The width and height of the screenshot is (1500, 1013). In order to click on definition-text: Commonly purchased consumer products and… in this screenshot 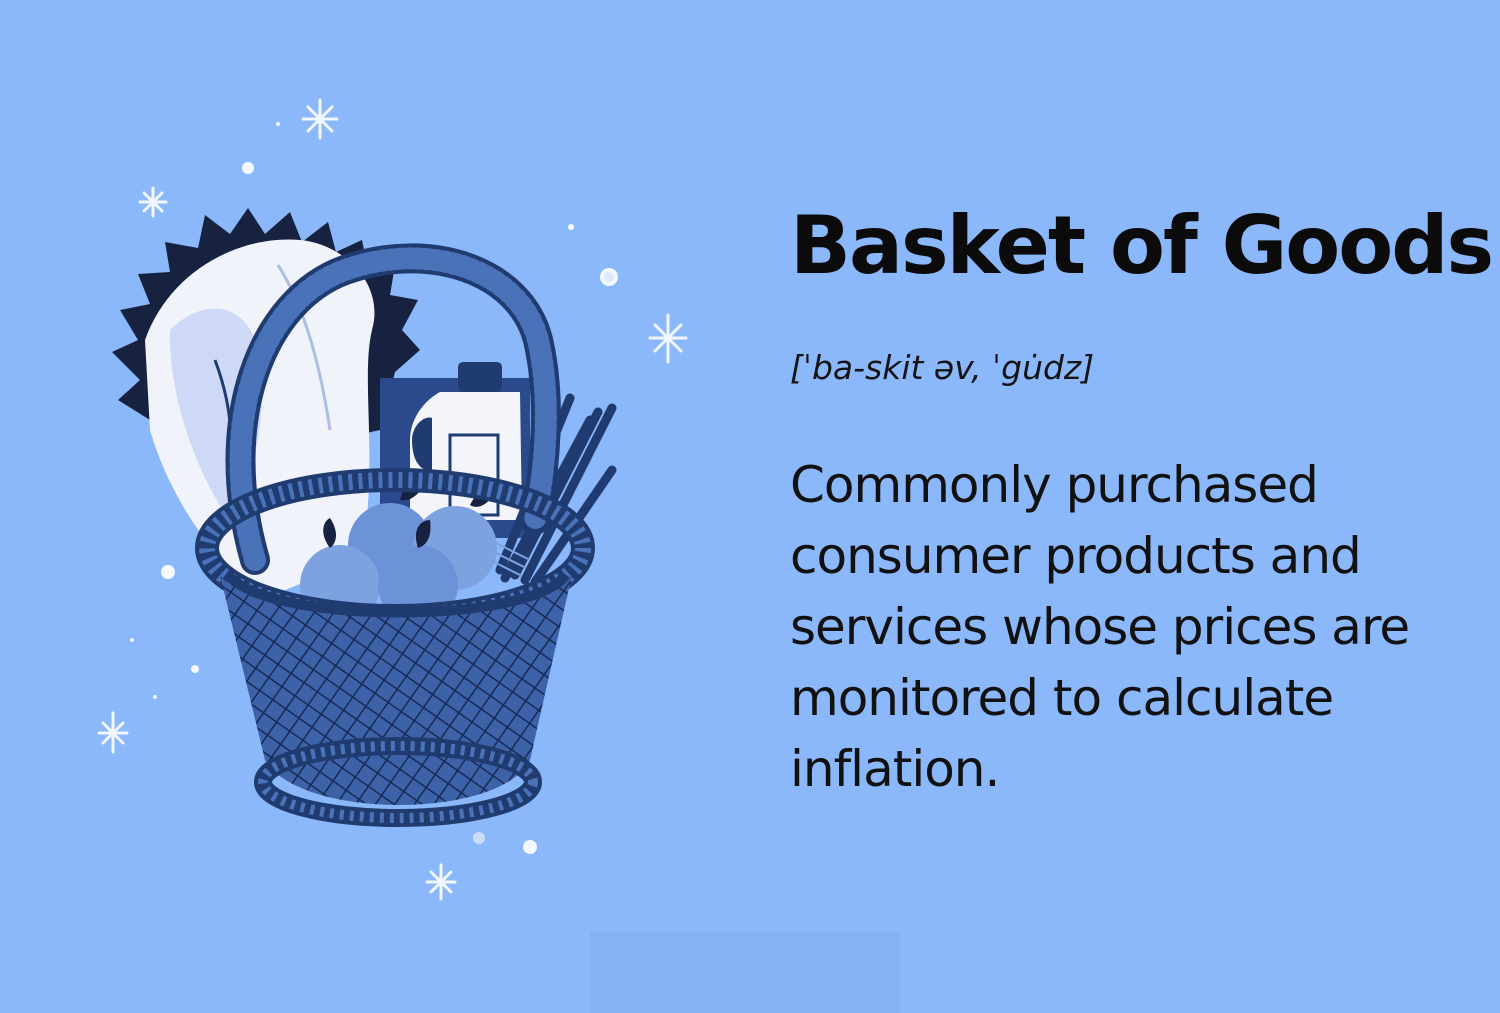, I will do `click(1100, 627)`.